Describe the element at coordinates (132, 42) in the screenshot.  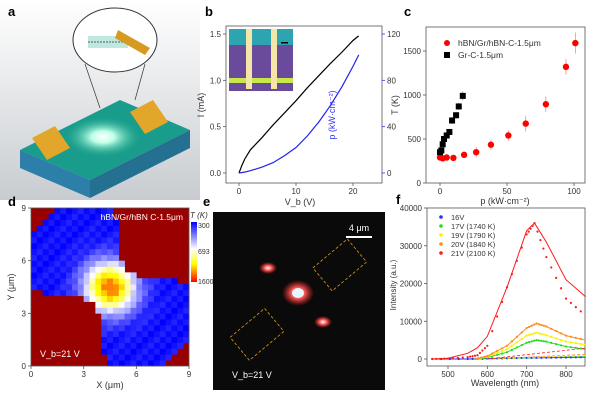
I see `inset-electrode` at that location.